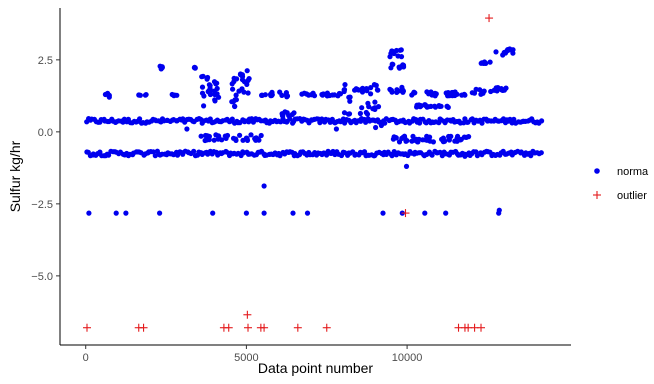 This screenshot has width=654, height=384. What do you see at coordinates (246, 358) in the screenshot?
I see `x-tick-label: 5000` at bounding box center [246, 358].